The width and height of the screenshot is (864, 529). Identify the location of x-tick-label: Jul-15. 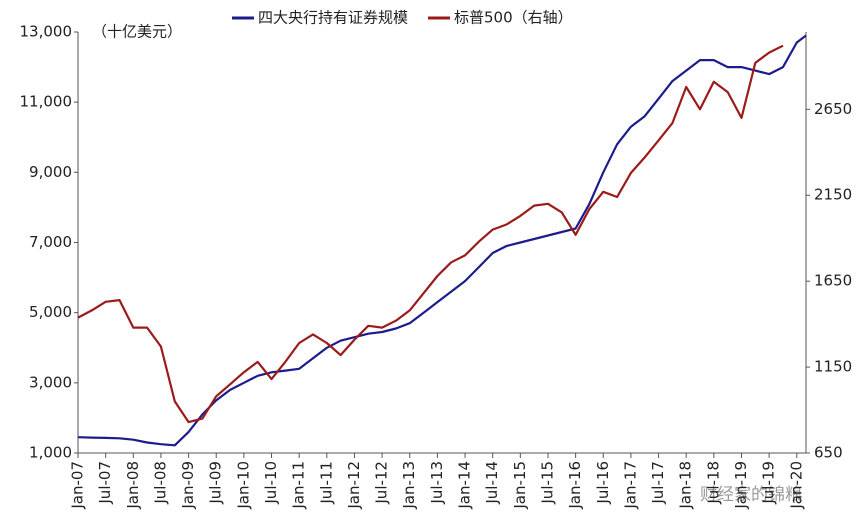
(547, 483).